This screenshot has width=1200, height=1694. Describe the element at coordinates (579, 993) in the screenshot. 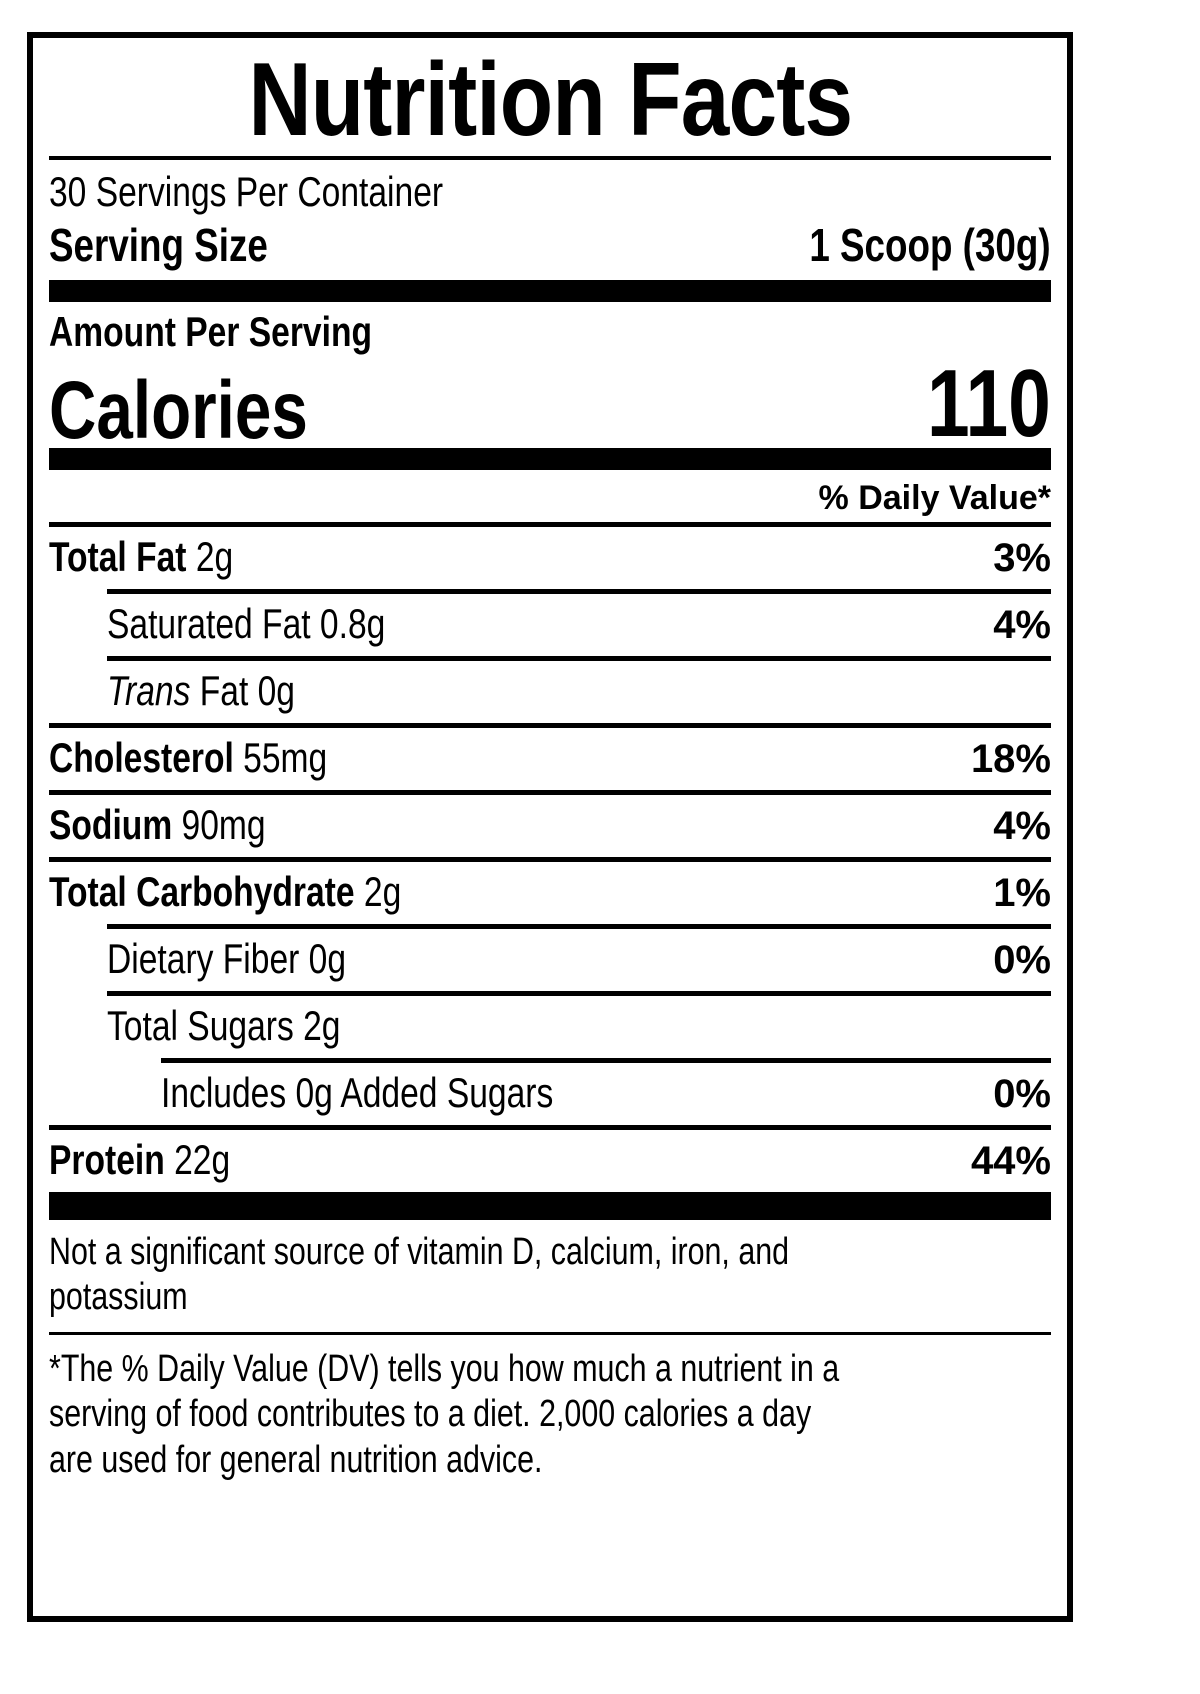

I see `divider-above-total-sugars` at that location.